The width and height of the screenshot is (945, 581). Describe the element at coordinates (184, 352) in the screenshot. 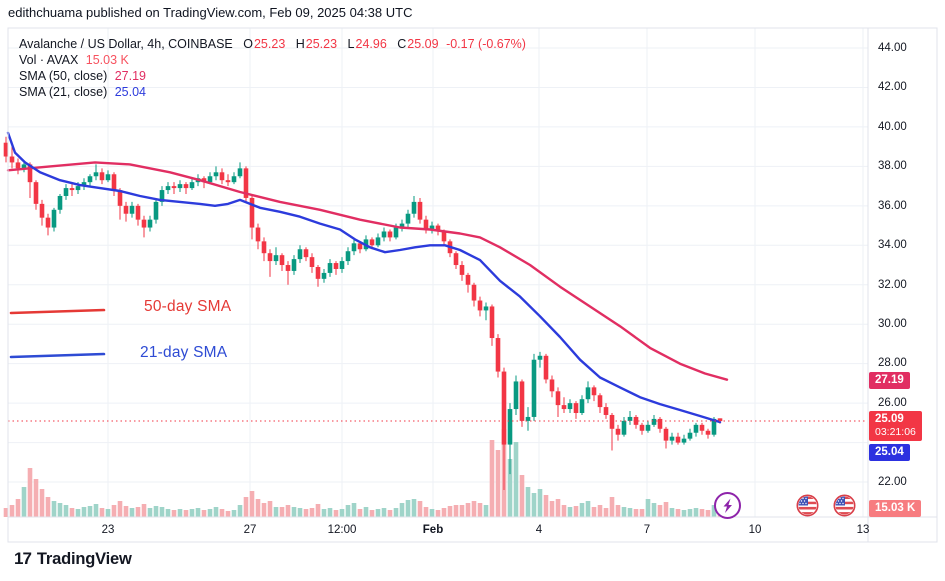

I see `sma21-annotation-text: 21-day SMA` at that location.